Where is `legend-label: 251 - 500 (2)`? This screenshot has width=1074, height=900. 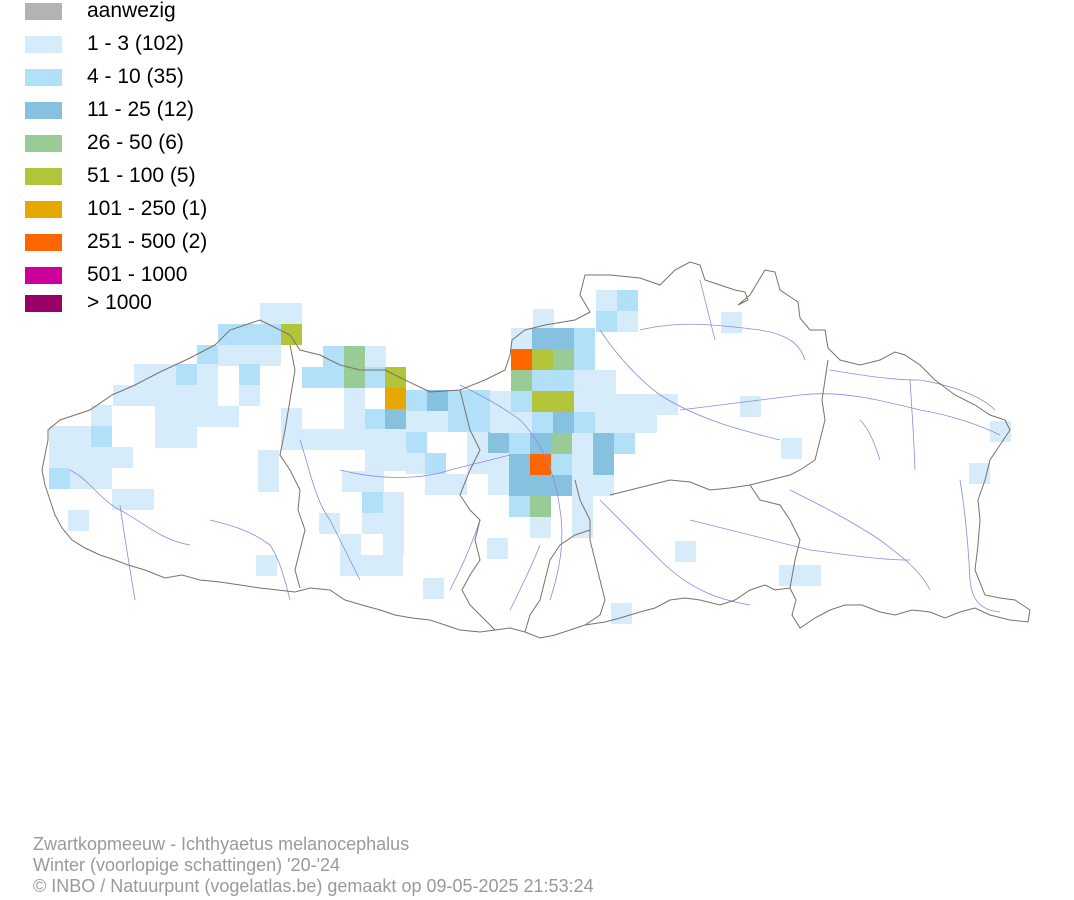 legend-label: 251 - 500 (2) is located at coordinates (147, 241).